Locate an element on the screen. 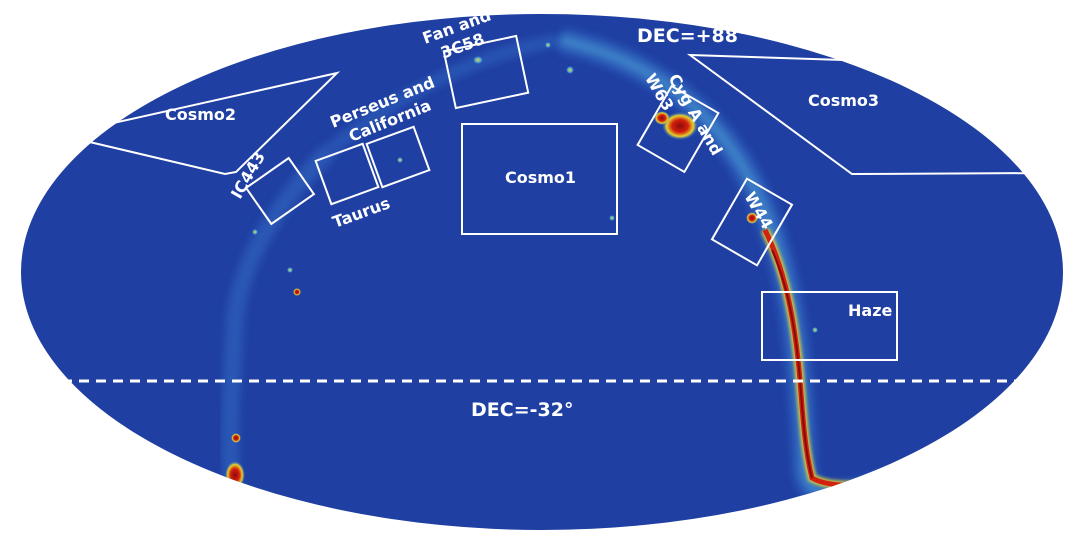 This screenshot has width=1085, height=540. ic443-region is located at coordinates (280, 191).